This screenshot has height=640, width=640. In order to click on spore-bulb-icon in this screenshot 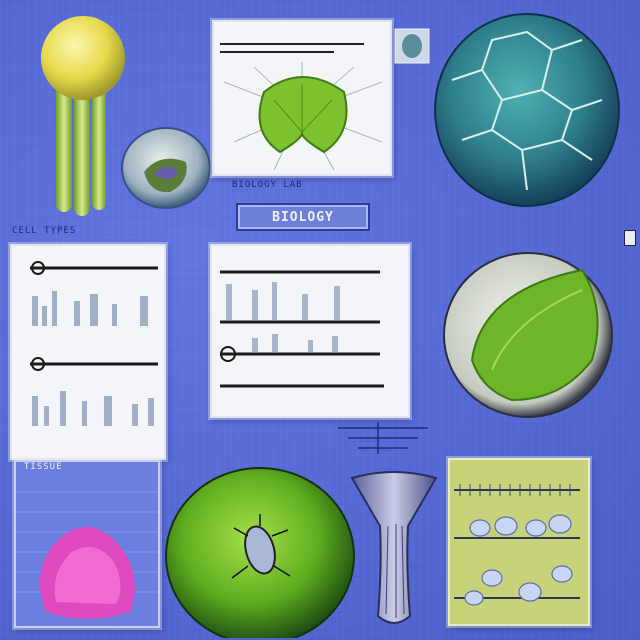, I will do `click(166, 168)`.